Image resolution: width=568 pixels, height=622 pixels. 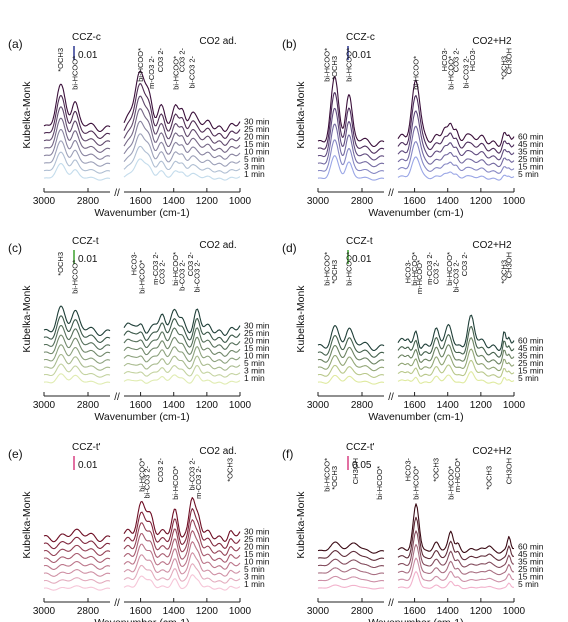 I want to click on panel-letter: (c), so click(x=15, y=248).